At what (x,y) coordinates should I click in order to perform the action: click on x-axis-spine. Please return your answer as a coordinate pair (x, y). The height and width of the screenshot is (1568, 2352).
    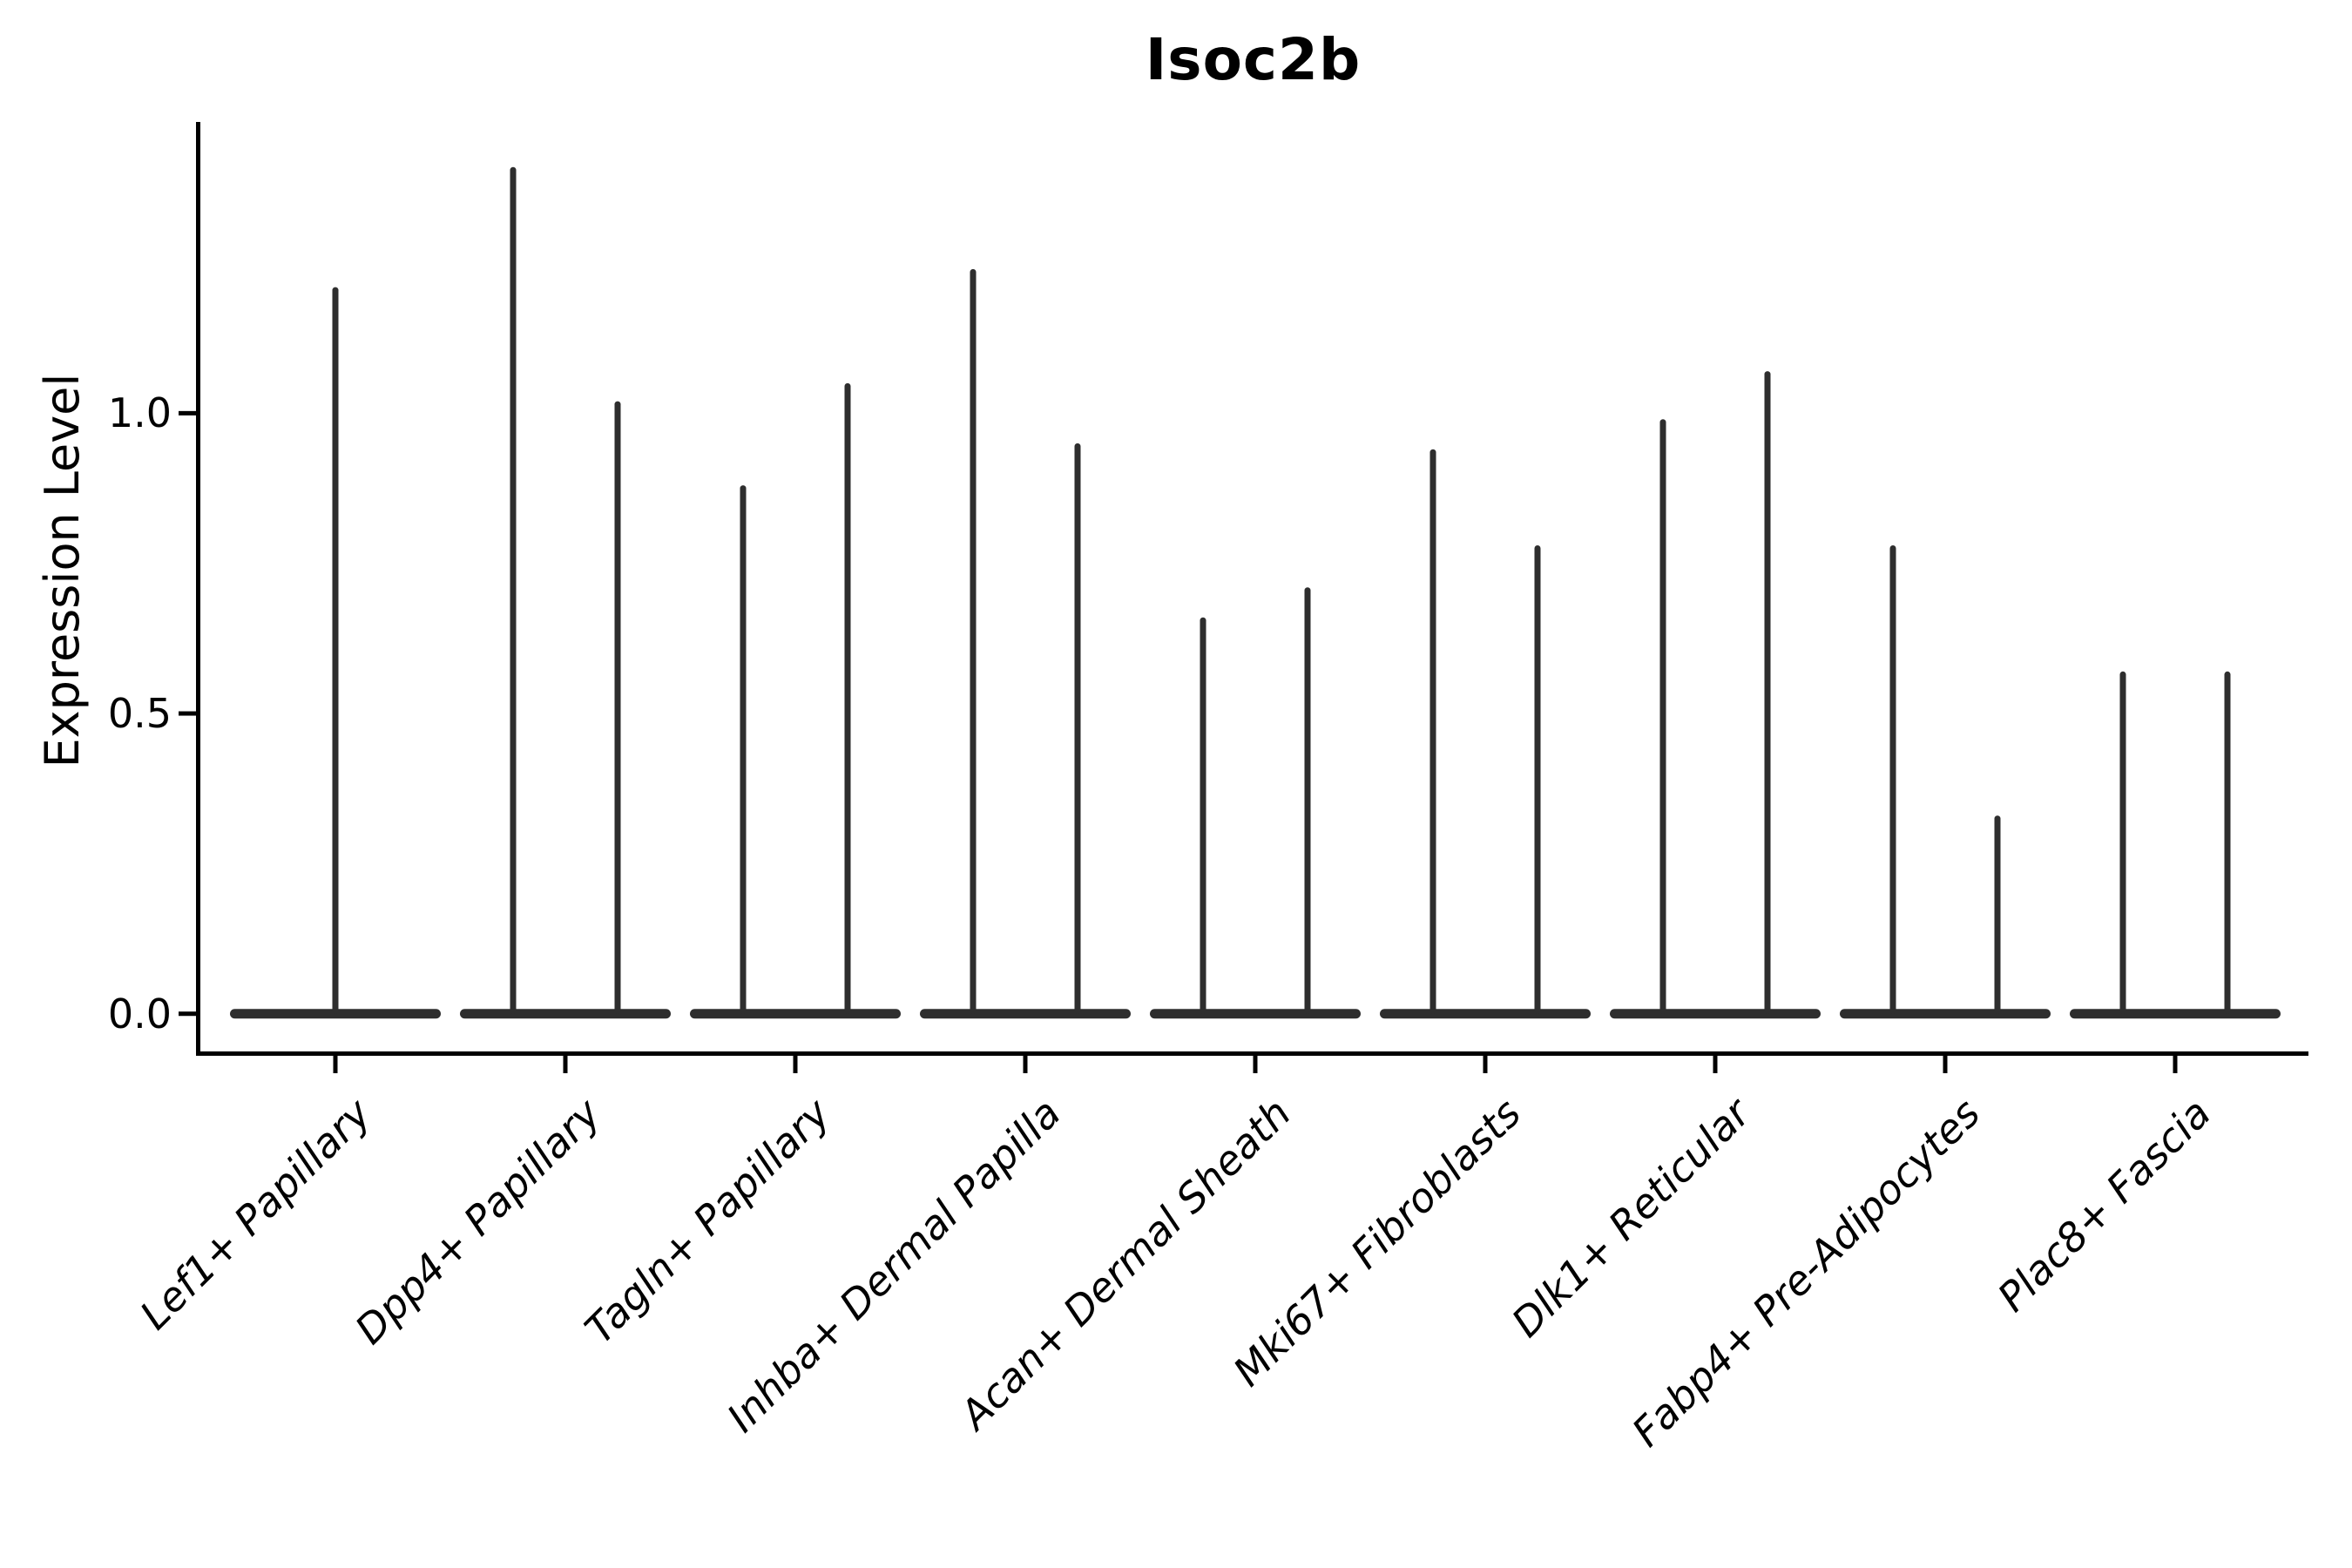
    Looking at the image, I should click on (1252, 1054).